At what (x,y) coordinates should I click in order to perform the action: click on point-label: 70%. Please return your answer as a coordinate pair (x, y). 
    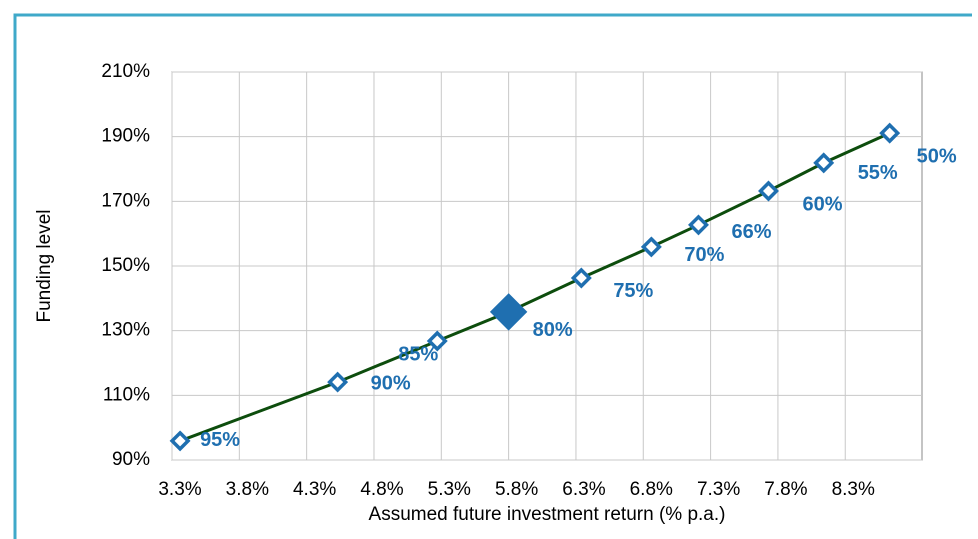
    Looking at the image, I should click on (704, 255).